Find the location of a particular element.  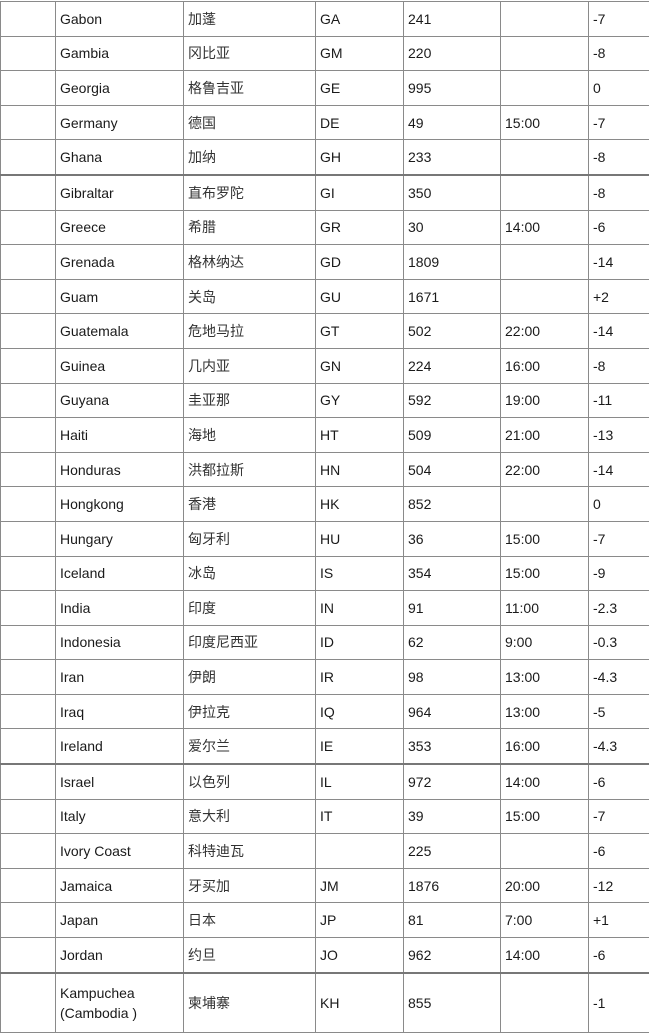

phone-code: 241 is located at coordinates (452, 19).